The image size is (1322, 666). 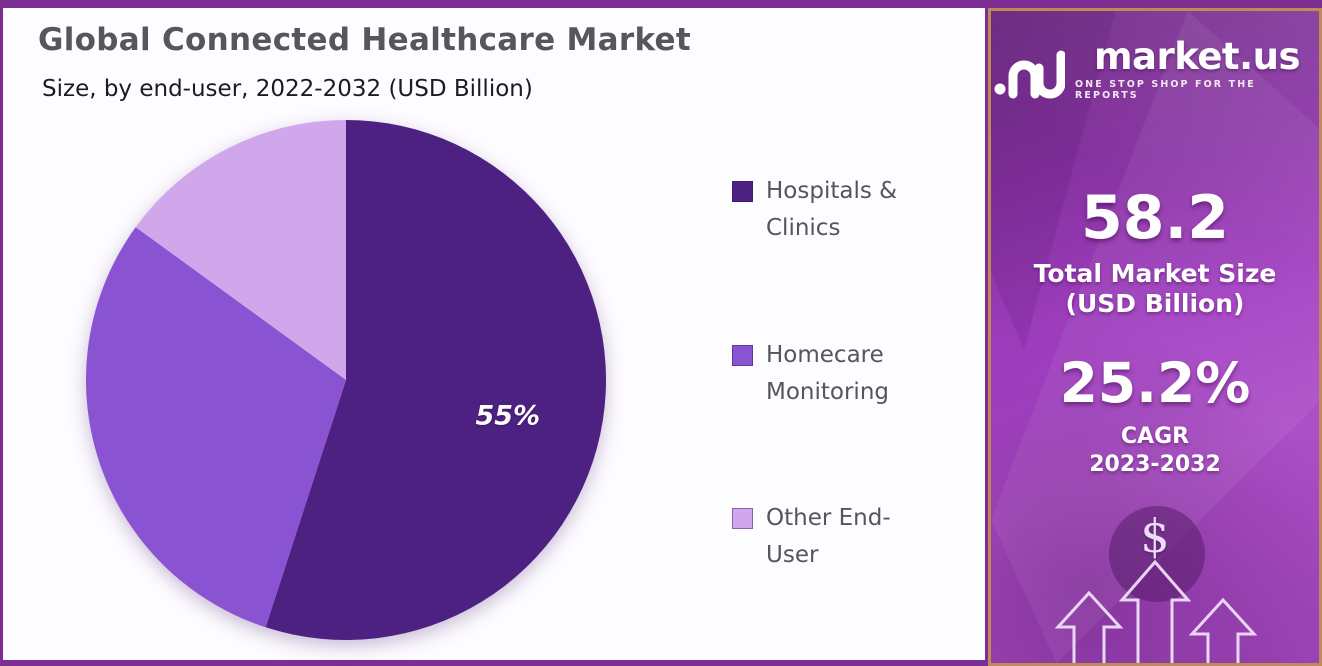 I want to click on legend-label: Other End-User, so click(x=828, y=536).